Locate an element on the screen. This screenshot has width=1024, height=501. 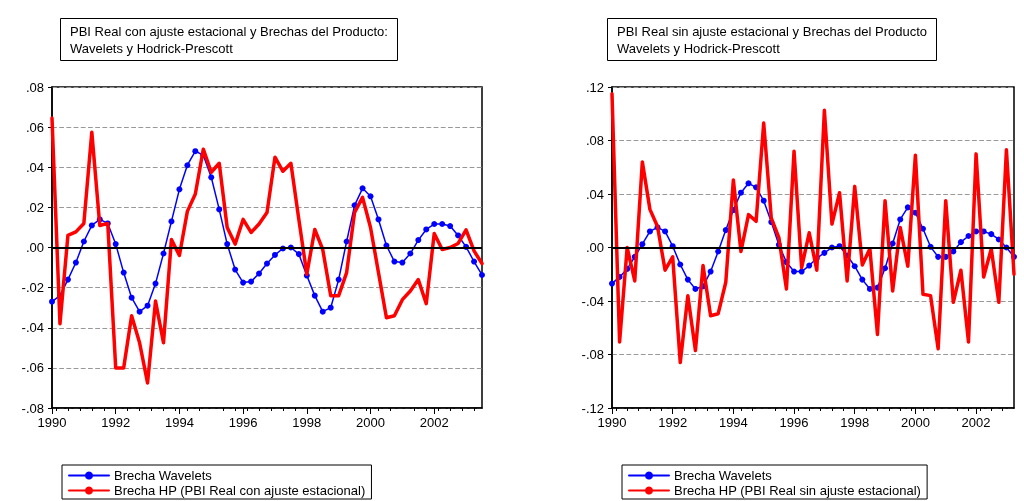
y-tick-label: .06 is located at coordinates (34, 127).